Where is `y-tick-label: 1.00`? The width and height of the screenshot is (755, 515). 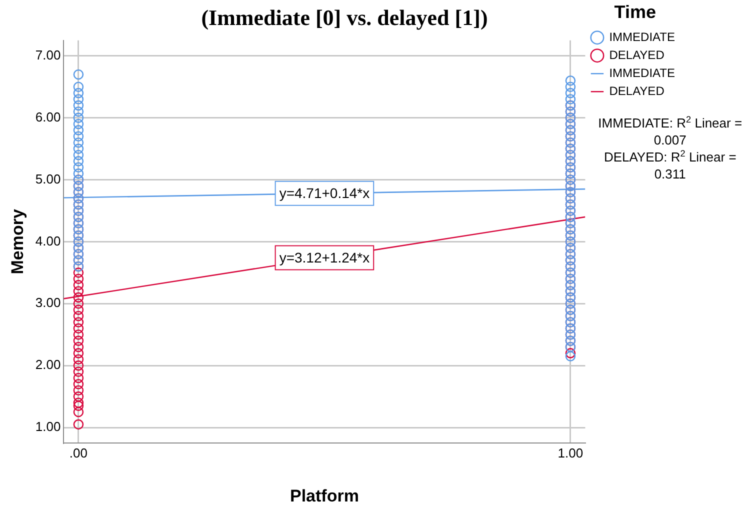
y-tick-label: 1.00 is located at coordinates (48, 426).